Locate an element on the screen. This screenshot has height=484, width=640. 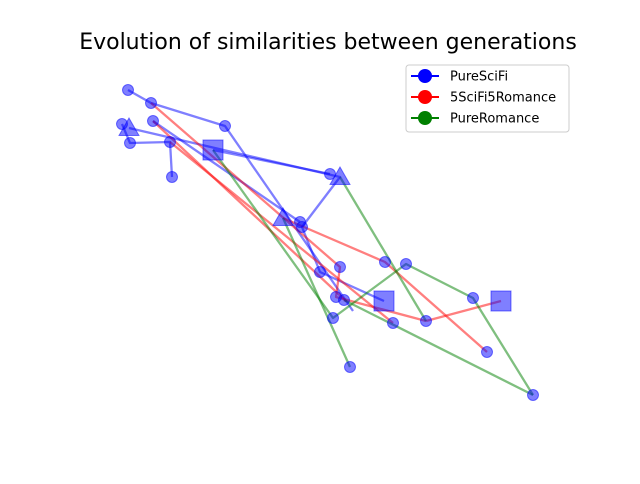
legend: PureSciFi 5SciFi5Romance PureRomance is located at coordinates (487, 98).